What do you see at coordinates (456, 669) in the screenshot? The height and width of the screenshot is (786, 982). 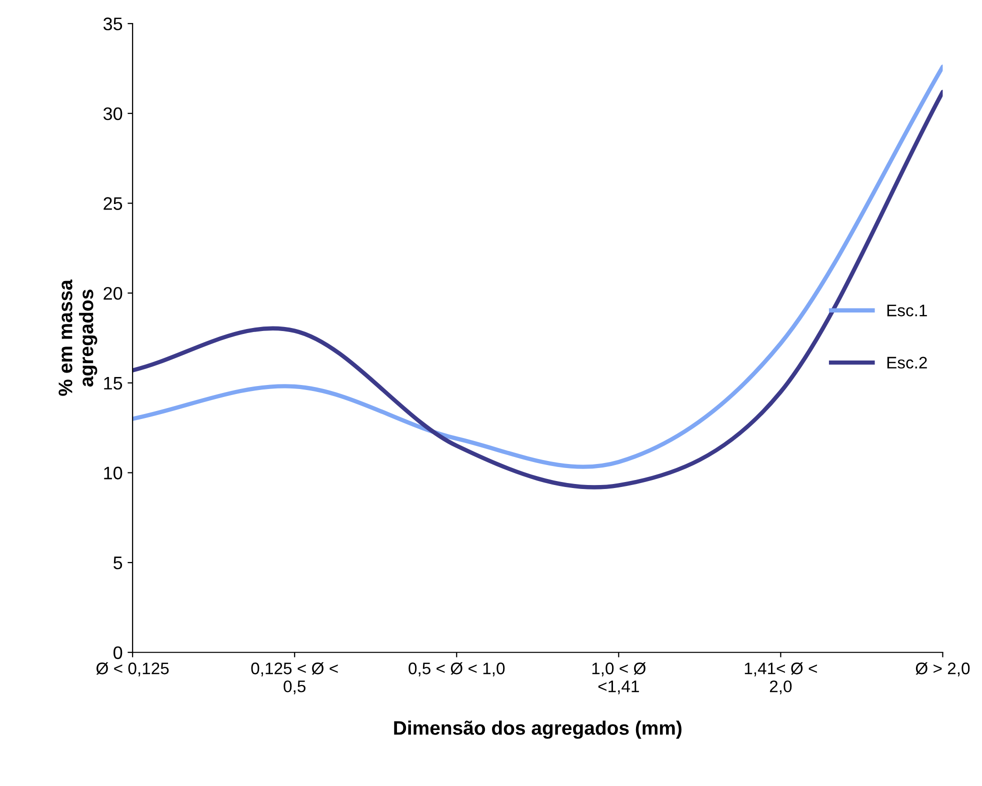 I see `x-tick-label: 0,5 < Ø < 1,0` at bounding box center [456, 669].